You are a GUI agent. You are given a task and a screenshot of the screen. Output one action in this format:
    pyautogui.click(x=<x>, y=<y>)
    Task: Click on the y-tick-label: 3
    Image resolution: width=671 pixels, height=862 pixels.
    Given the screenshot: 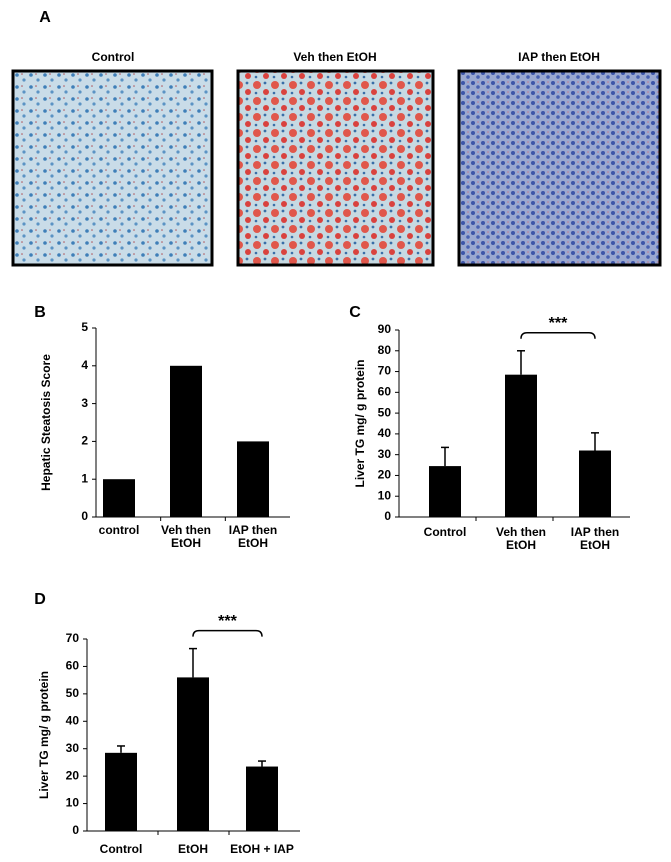 What is the action you would take?
    pyautogui.click(x=84, y=403)
    